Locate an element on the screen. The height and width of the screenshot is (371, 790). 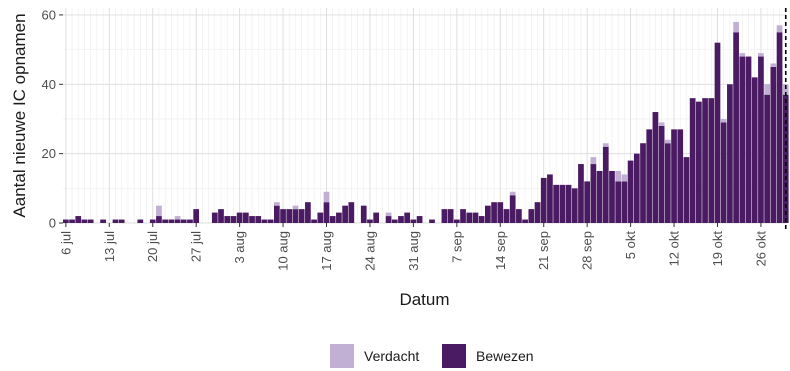
x-axis-title: Datum is located at coordinates (424, 299).